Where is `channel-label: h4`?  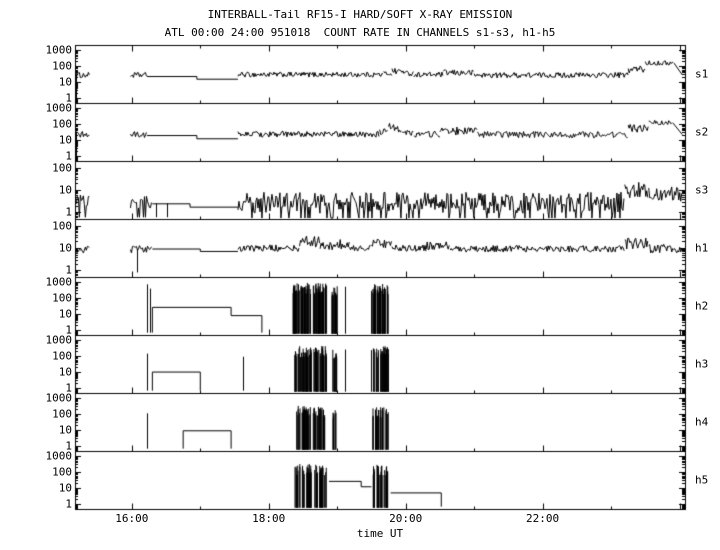
channel-label: h4 is located at coordinates (702, 422).